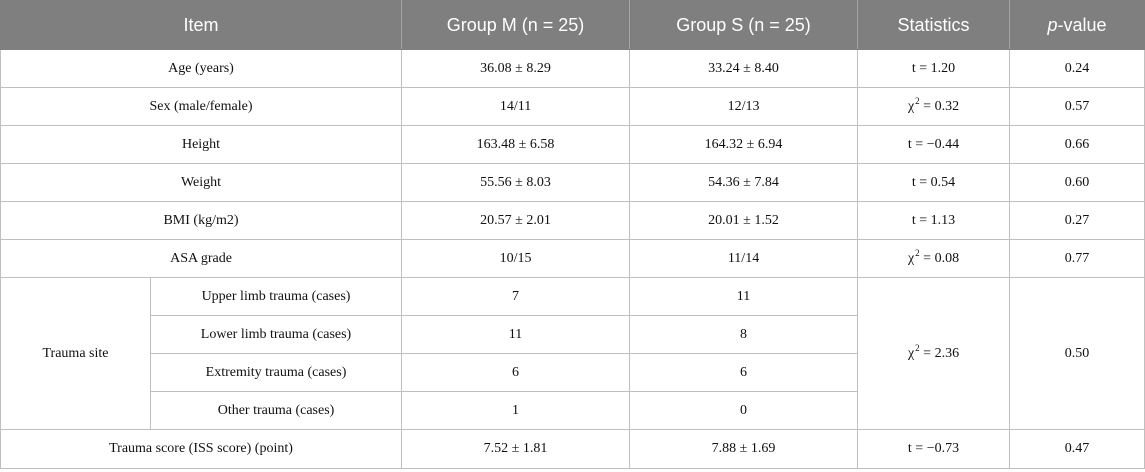 The image size is (1145, 472). What do you see at coordinates (744, 68) in the screenshot?
I see `row-group-s: 33.24 ± 8.40` at bounding box center [744, 68].